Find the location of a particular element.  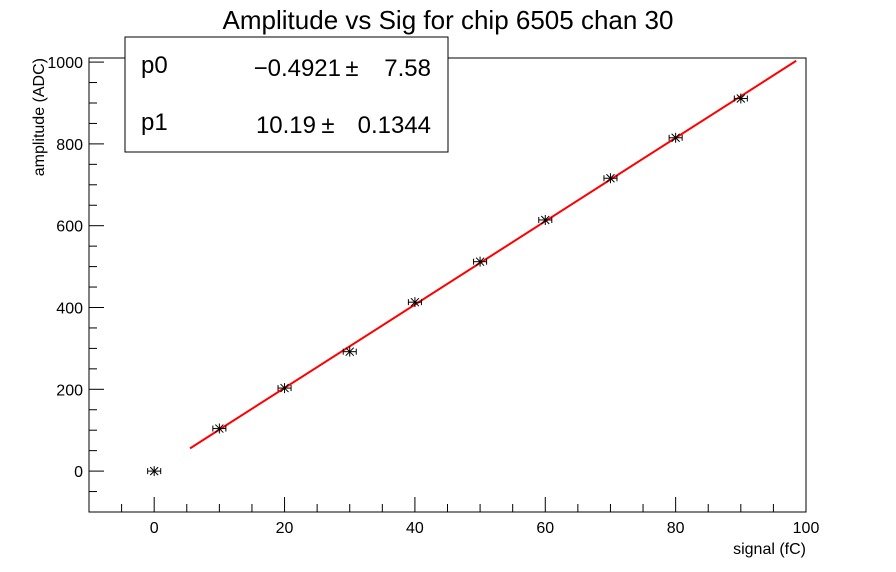

fit-param-pm-p0: ± is located at coordinates (351, 68).